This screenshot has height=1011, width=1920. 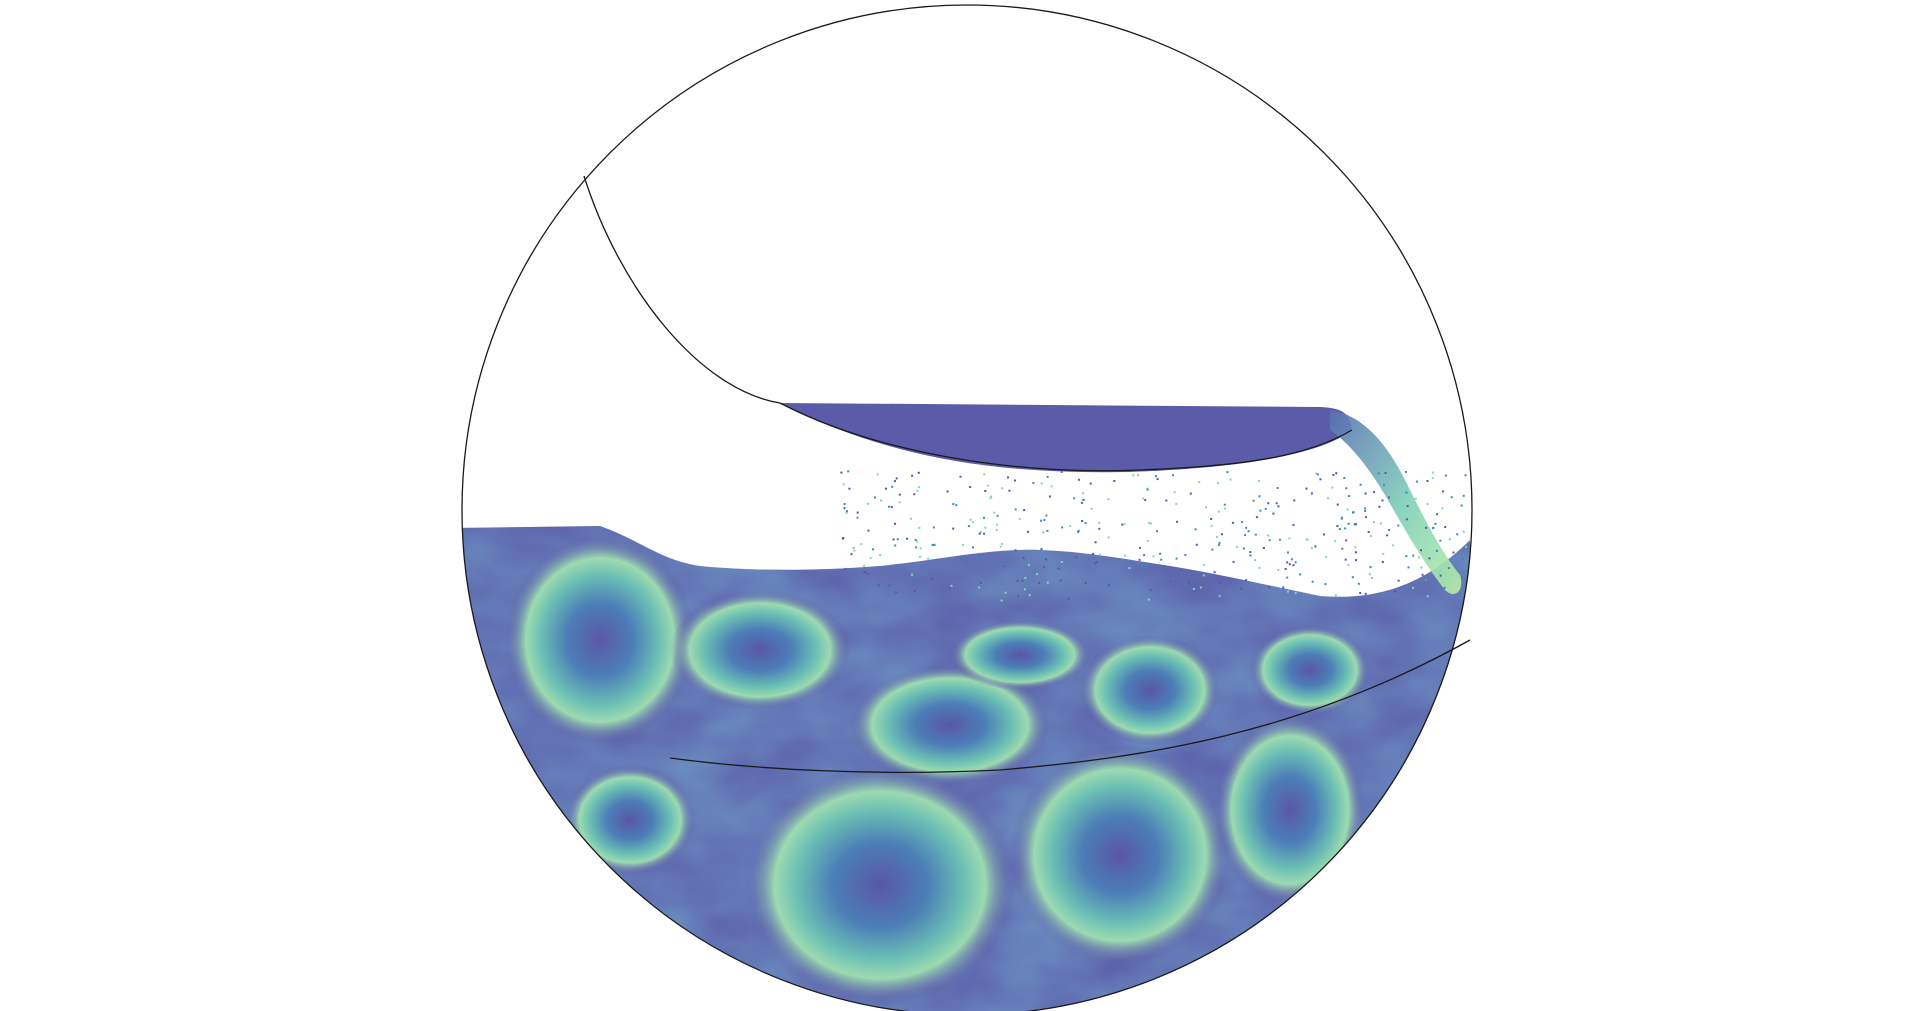 What do you see at coordinates (1066, 438) in the screenshot?
I see `upper-liquid-layer` at bounding box center [1066, 438].